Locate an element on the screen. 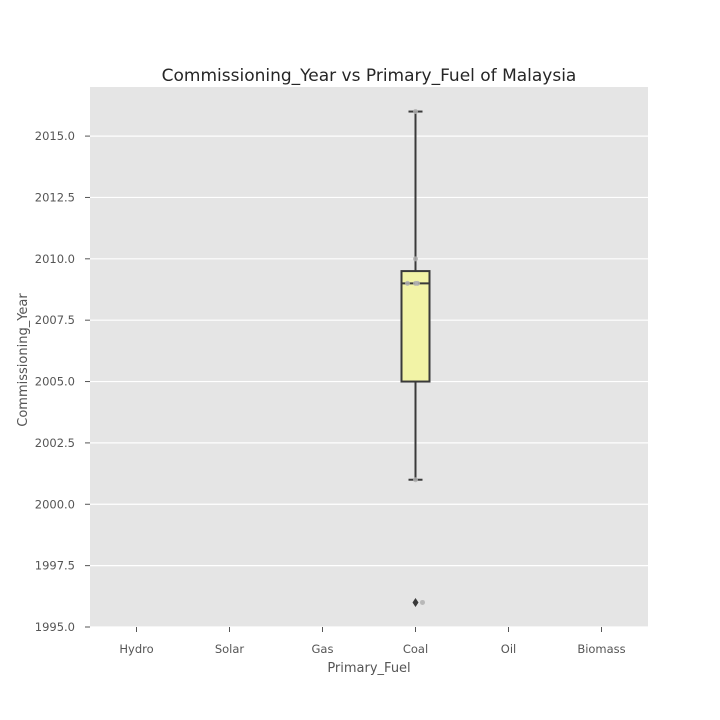 This screenshot has width=720, height=720. y-tick-label: 1997.5 is located at coordinates (55, 566).